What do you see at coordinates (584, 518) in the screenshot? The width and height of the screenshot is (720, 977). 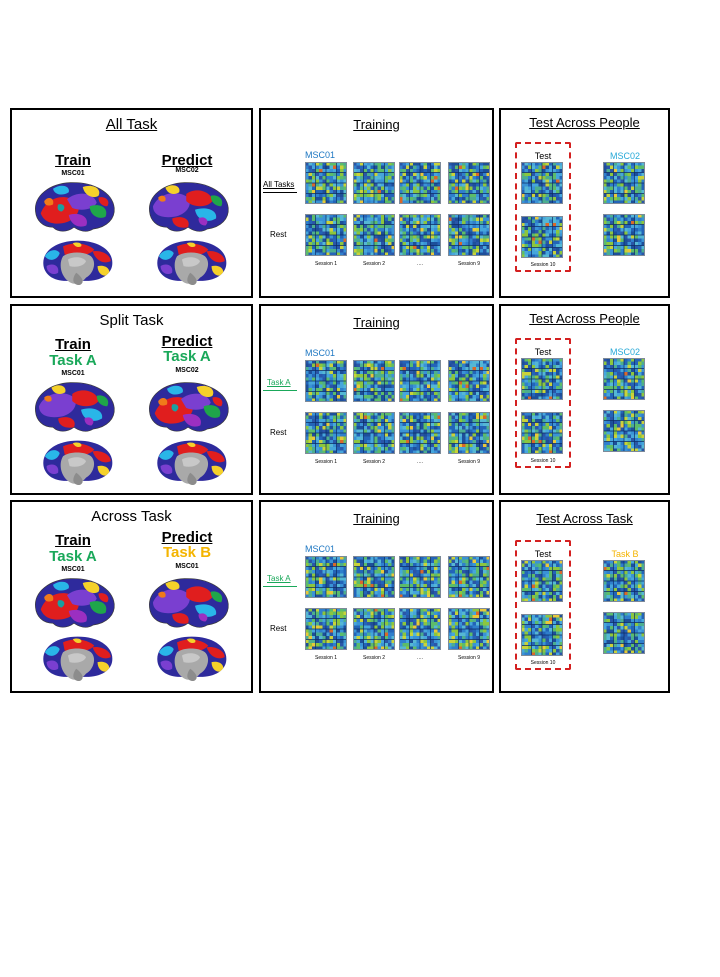 I see `test-title: Test Across Task` at bounding box center [584, 518].